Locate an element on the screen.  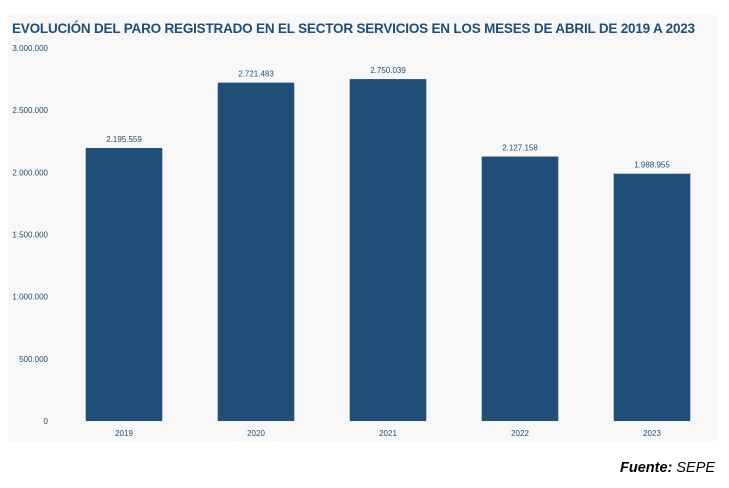
bar-2019 is located at coordinates (124, 284).